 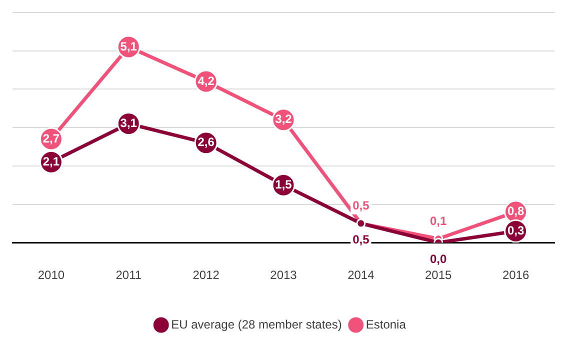 I want to click on data-label: 2,6, so click(x=206, y=142).